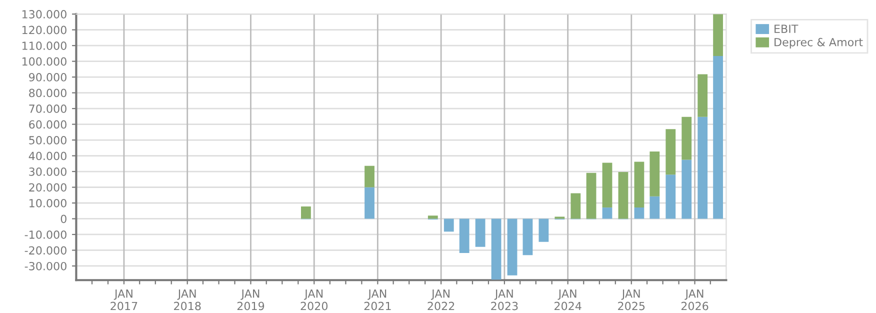 Image resolution: width=876 pixels, height=313 pixels. I want to click on y-tick-label: 110.000, so click(44, 46).